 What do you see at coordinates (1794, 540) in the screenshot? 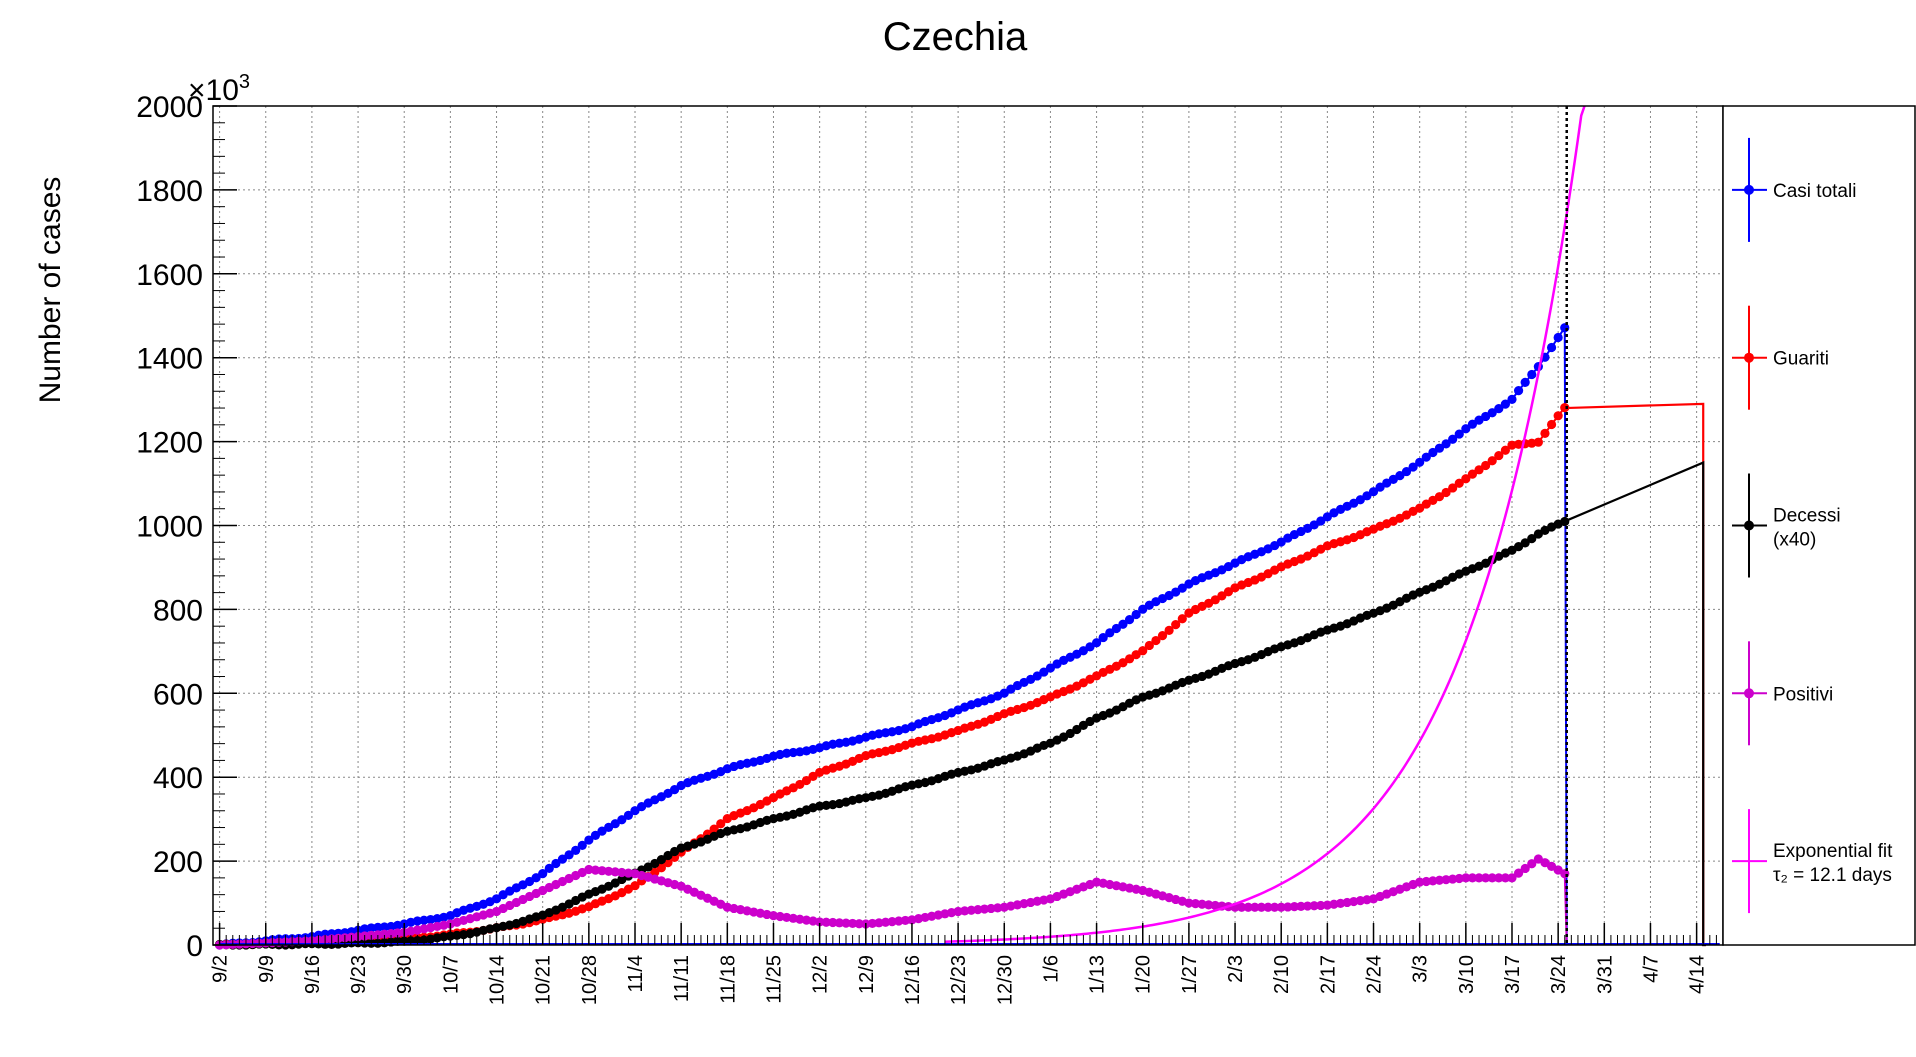
I see `legend-label-2: (x40)` at bounding box center [1794, 540].